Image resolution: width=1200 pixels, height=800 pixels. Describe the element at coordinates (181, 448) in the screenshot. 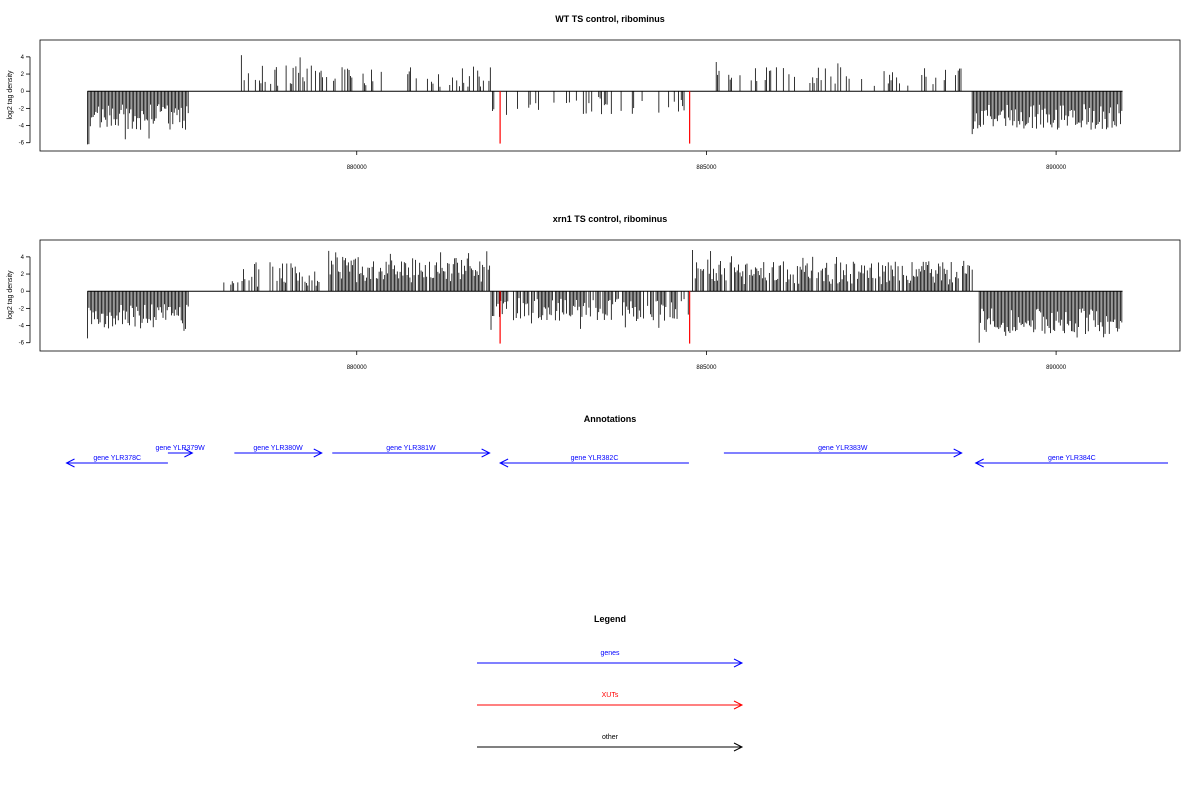

I see `gene-label: gene YLR379W` at that location.